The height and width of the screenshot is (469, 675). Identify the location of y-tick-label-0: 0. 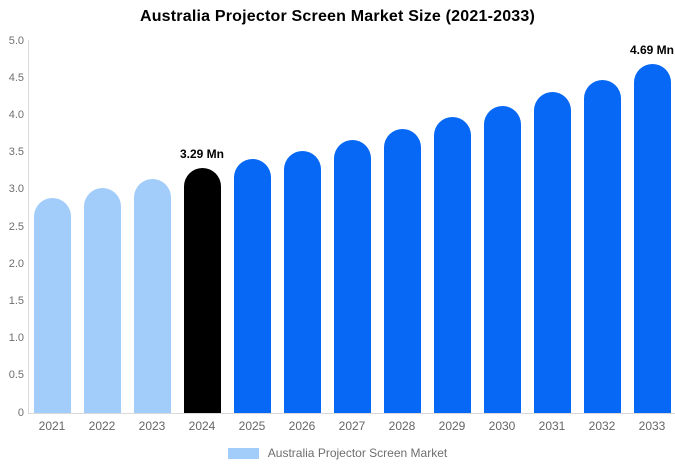
(20, 412).